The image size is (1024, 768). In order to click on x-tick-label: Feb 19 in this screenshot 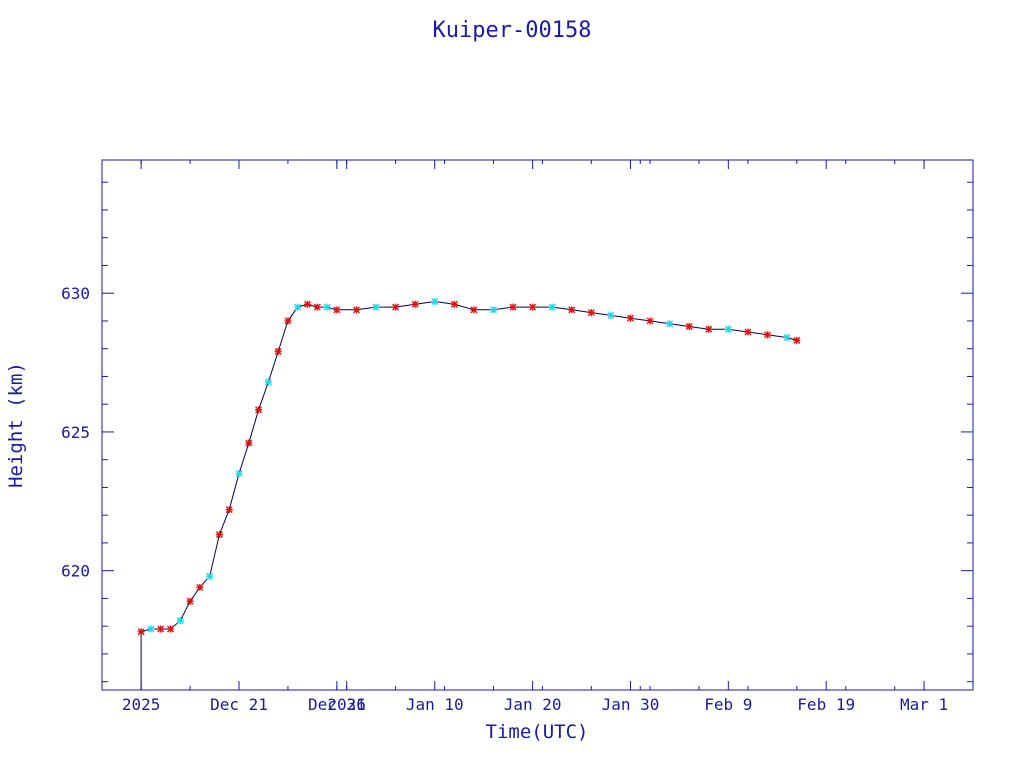, I will do `click(826, 704)`.